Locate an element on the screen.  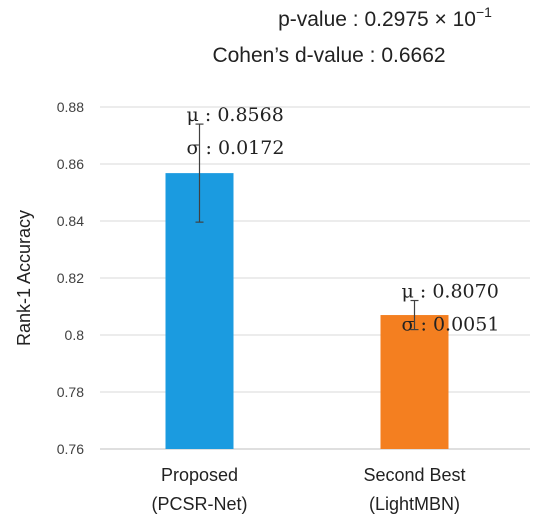
pvalue-exponent: −1 is located at coordinates (484, 12).